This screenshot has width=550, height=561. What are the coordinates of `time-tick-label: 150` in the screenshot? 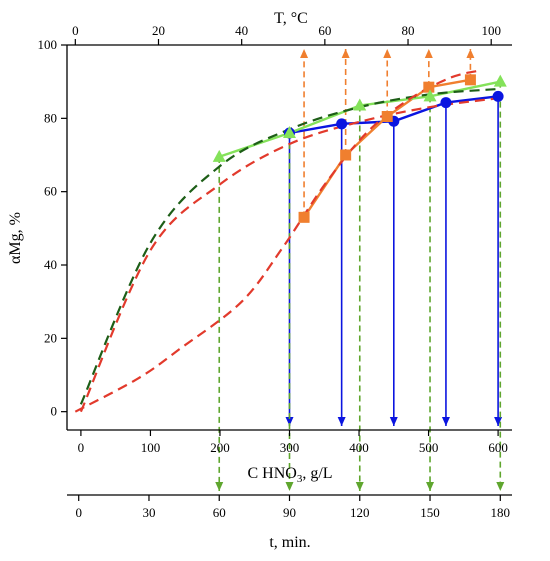 It's located at (430, 512).